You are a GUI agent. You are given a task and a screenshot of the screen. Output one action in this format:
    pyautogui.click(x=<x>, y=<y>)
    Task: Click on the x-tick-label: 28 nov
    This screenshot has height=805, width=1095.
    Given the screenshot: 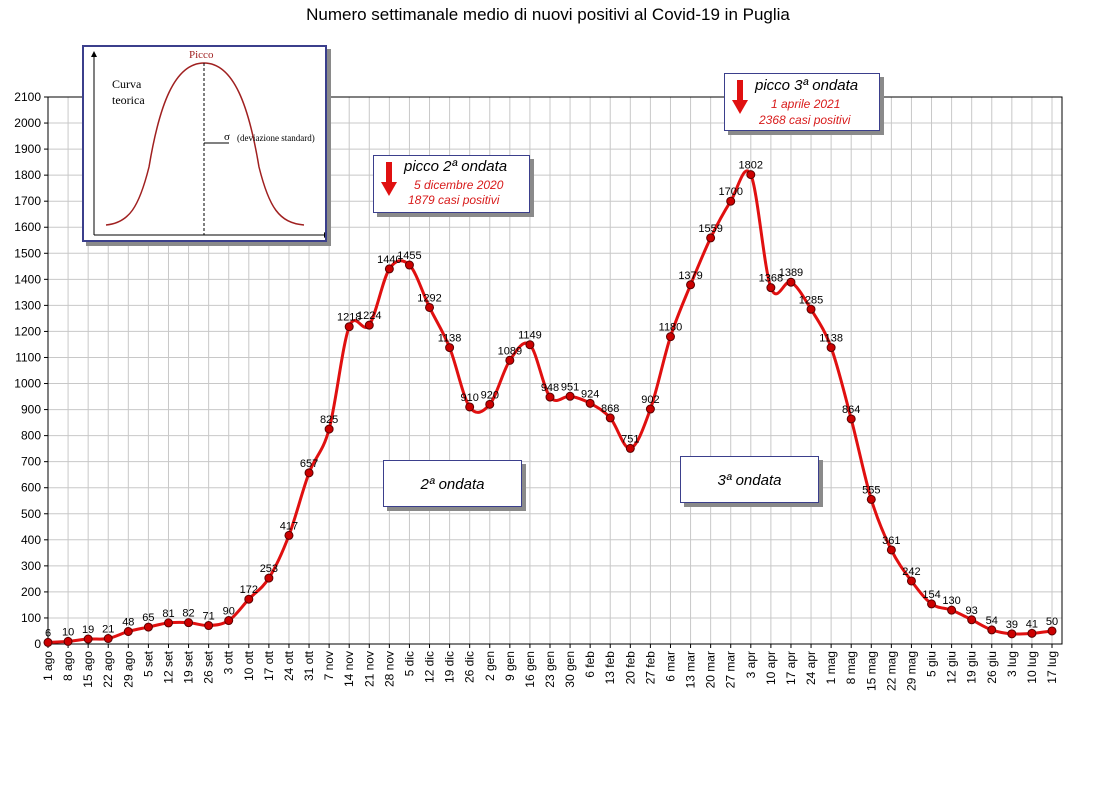 What is the action you would take?
    pyautogui.click(x=389, y=669)
    